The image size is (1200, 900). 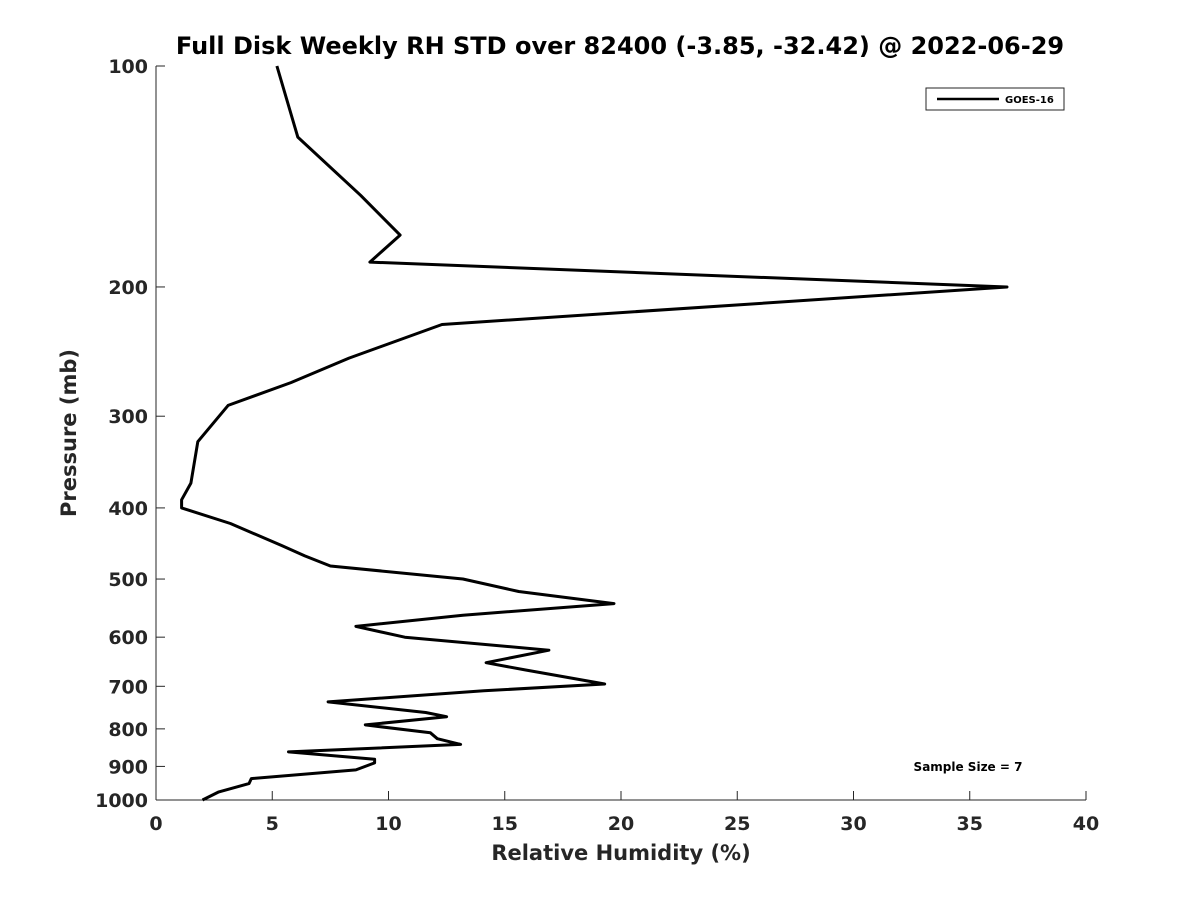 I want to click on y-tick-label: 900, so click(x=128, y=767).